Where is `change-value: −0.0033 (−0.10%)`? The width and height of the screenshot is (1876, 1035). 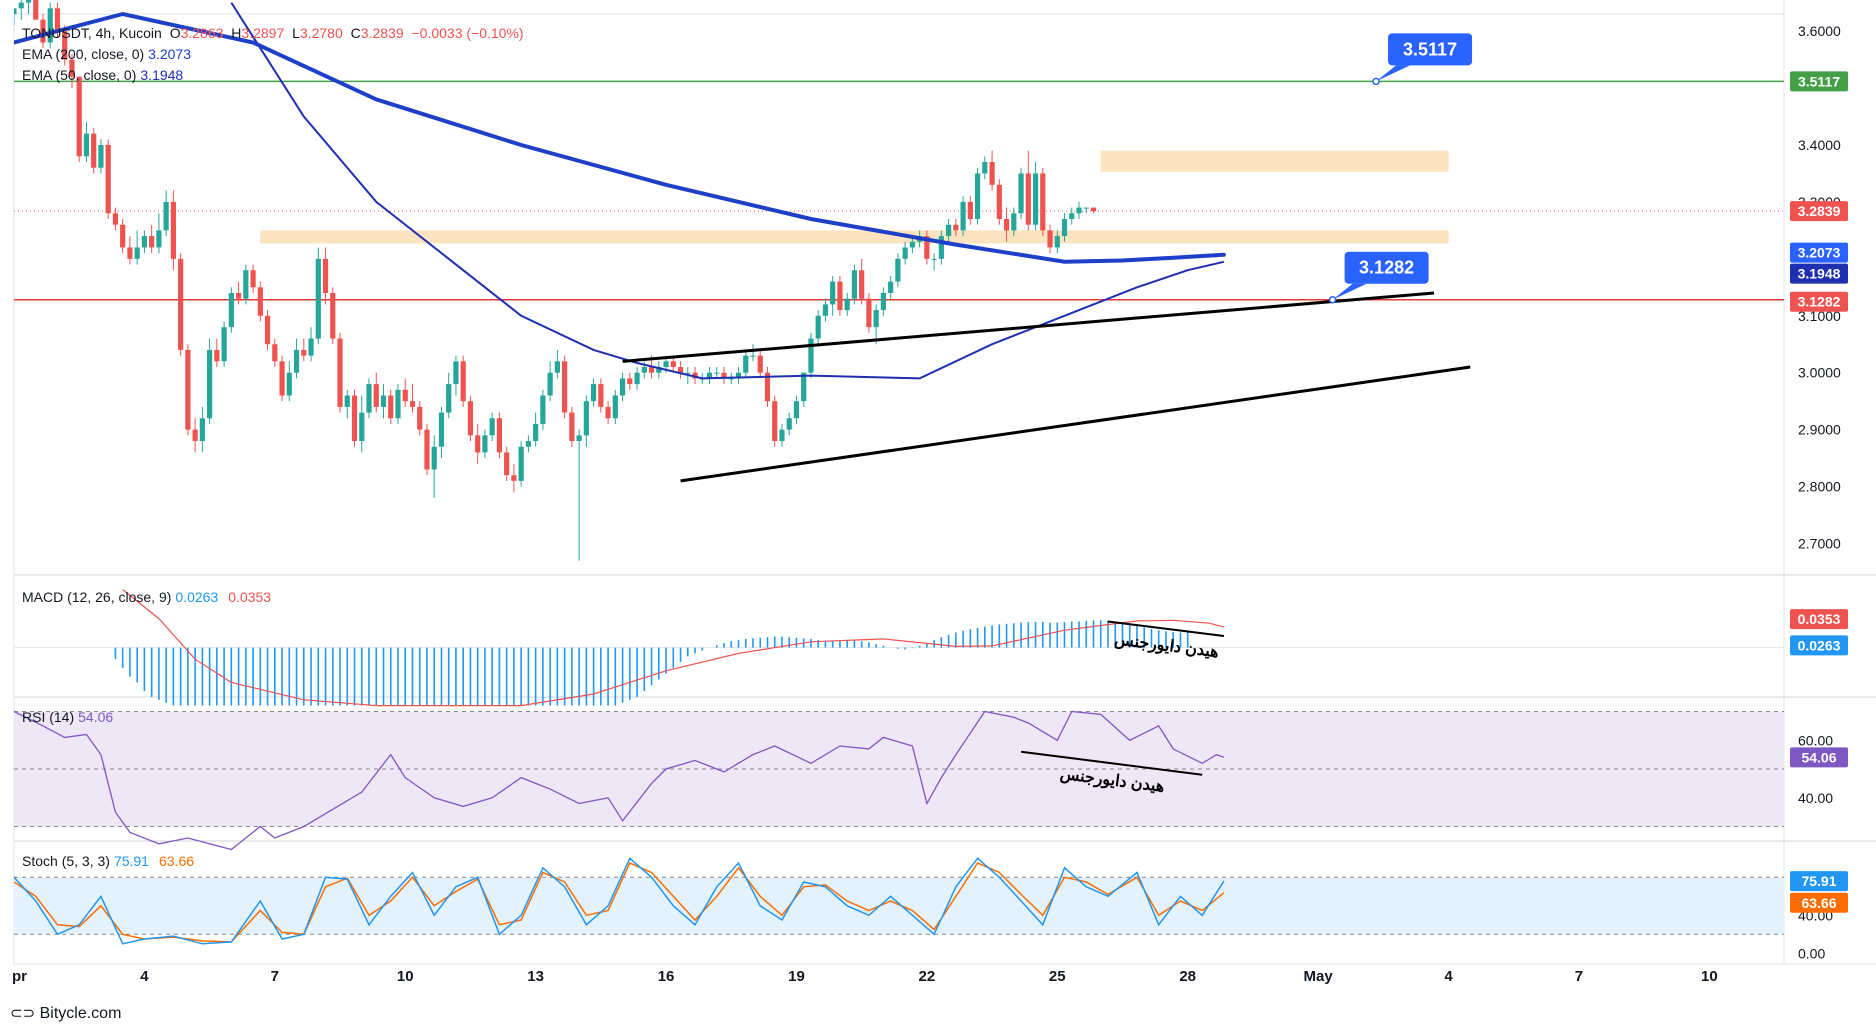 change-value: −0.0033 (−0.10%) is located at coordinates (467, 33).